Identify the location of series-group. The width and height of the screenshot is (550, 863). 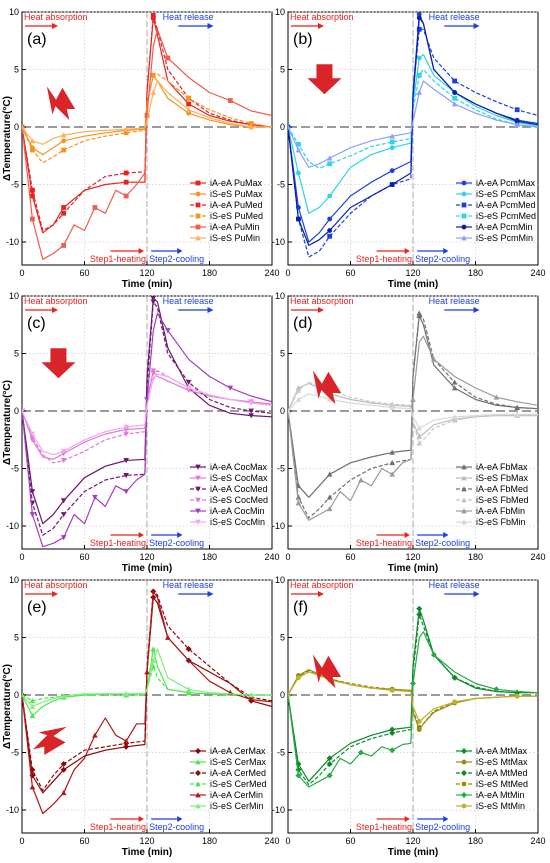
(147, 136).